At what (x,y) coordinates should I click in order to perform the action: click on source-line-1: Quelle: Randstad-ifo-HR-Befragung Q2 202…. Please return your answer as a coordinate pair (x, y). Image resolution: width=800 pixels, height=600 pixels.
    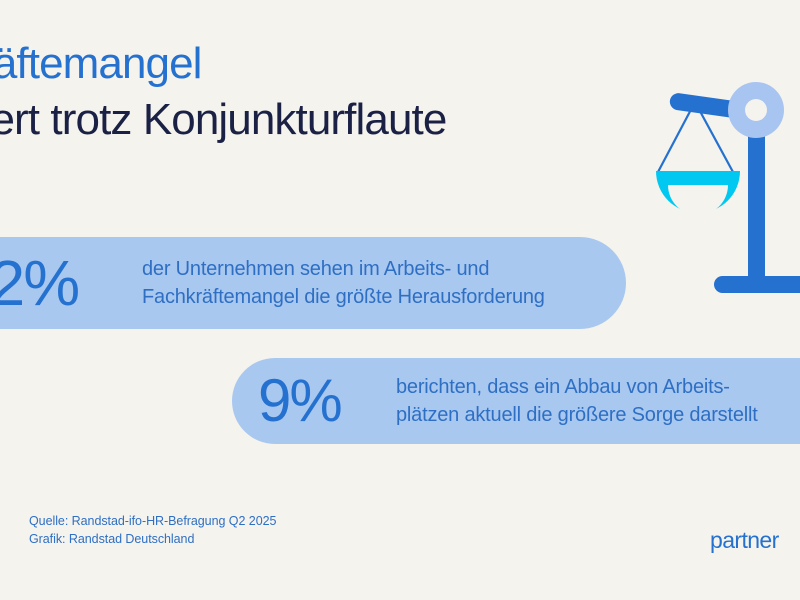
    Looking at the image, I should click on (153, 521).